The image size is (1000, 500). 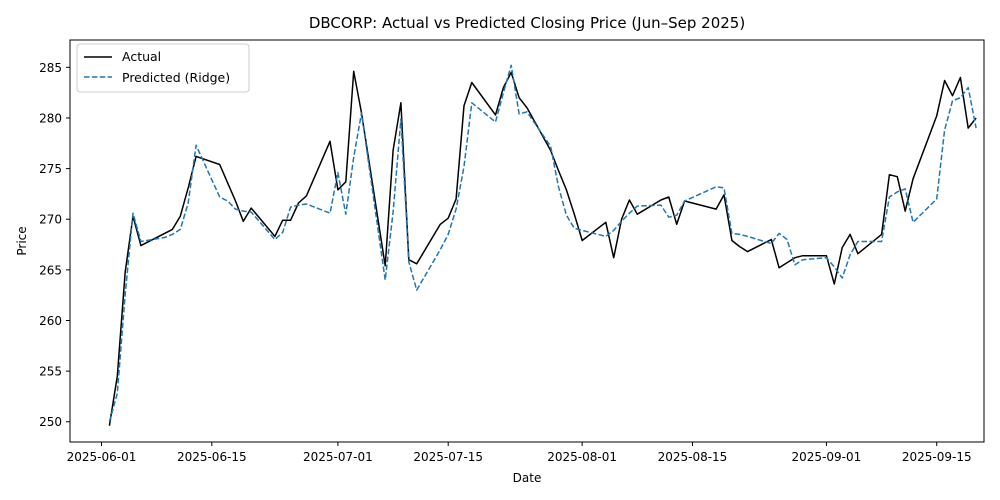 What do you see at coordinates (50, 220) in the screenshot?
I see `y-tick-label: 270` at bounding box center [50, 220].